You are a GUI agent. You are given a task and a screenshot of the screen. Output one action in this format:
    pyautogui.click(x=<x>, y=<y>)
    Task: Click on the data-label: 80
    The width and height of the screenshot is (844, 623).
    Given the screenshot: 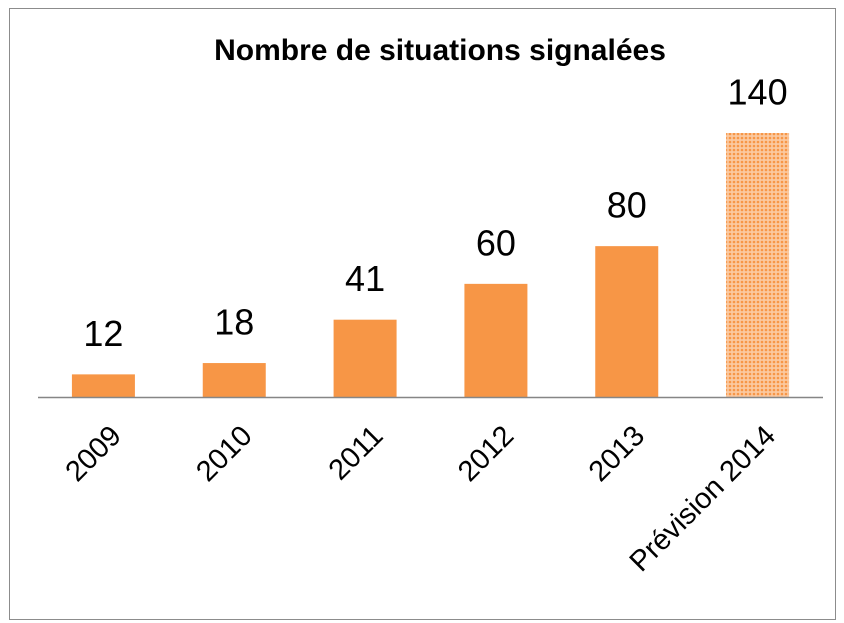 What is the action you would take?
    pyautogui.click(x=627, y=205)
    